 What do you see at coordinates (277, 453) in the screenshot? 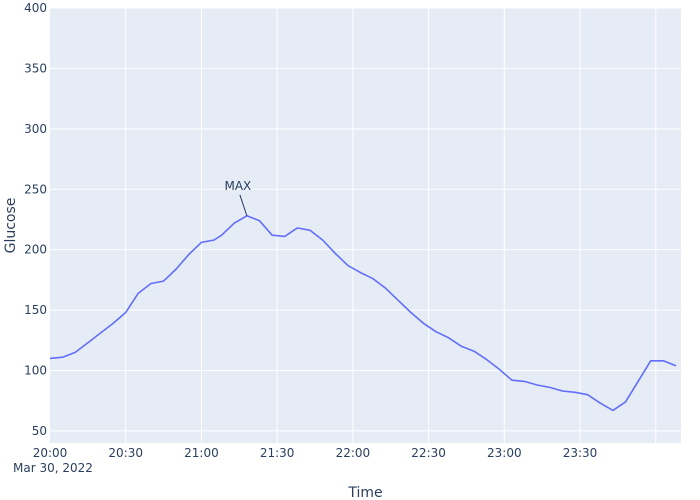
I see `x-tick-label: 21:30` at bounding box center [277, 453].